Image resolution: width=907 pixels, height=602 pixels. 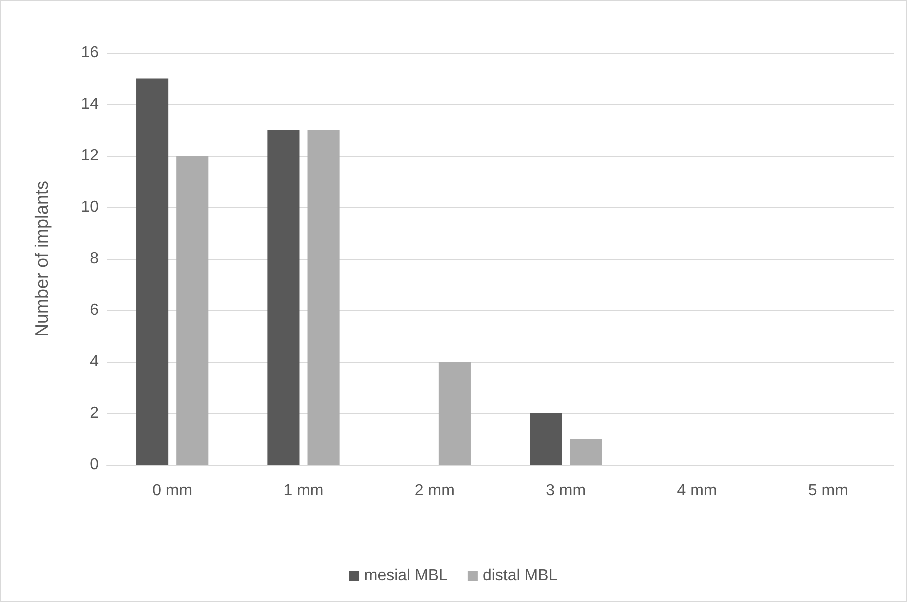 What do you see at coordinates (90, 207) in the screenshot?
I see `y-tick-label: 10` at bounding box center [90, 207].